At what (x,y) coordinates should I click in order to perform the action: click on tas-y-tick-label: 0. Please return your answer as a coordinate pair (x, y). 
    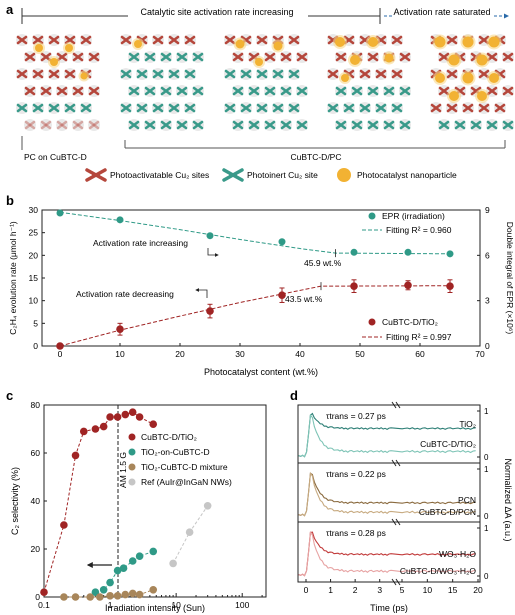
    Looking at the image, I should click on (486, 457).